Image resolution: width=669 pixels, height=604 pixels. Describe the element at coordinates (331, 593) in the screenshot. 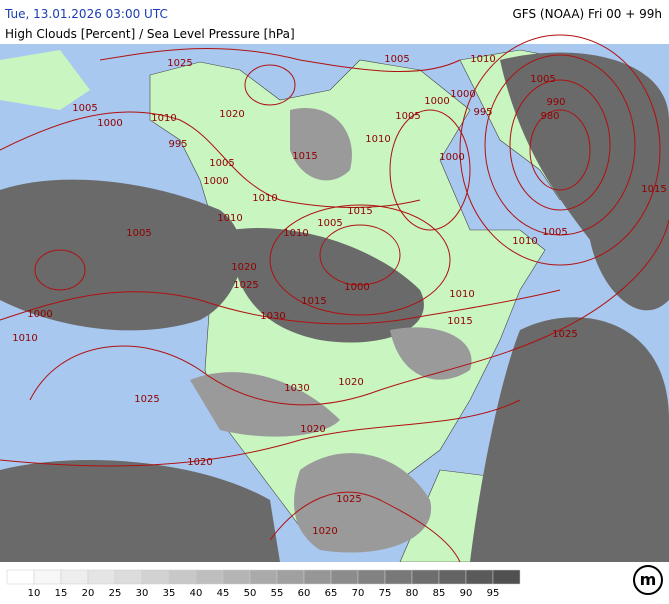

I see `legend-label: 65` at that location.